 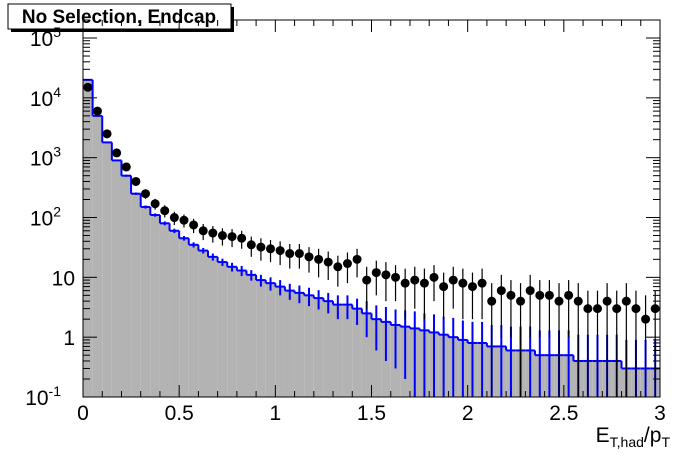 I want to click on x-label-part: /p, so click(x=653, y=435).